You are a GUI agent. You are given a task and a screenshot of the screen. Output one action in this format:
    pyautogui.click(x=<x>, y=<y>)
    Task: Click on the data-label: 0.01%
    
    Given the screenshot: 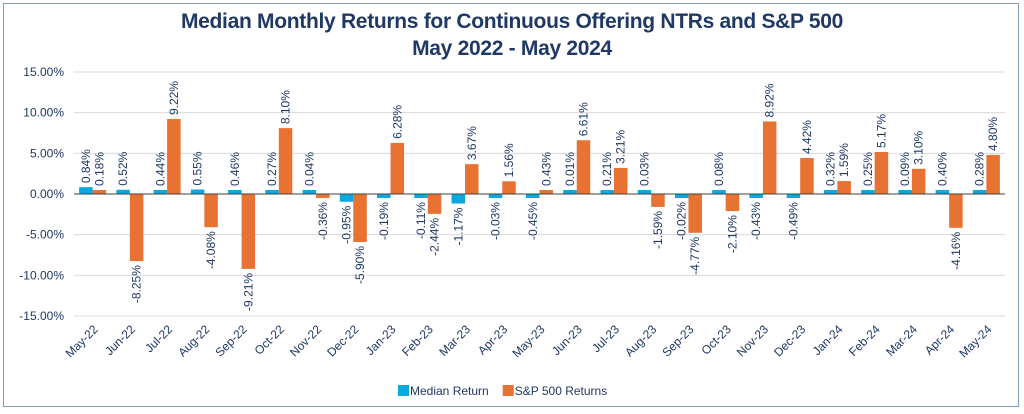 What is the action you would take?
    pyautogui.click(x=570, y=169)
    